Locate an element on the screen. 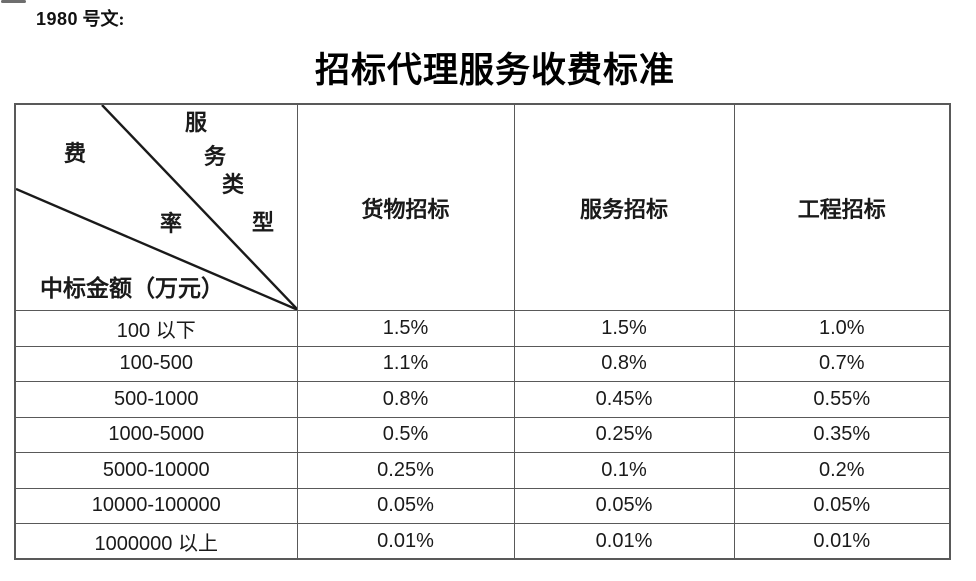  table-row: 100-500 1.1% 0.8% 0.7% is located at coordinates (482, 363).